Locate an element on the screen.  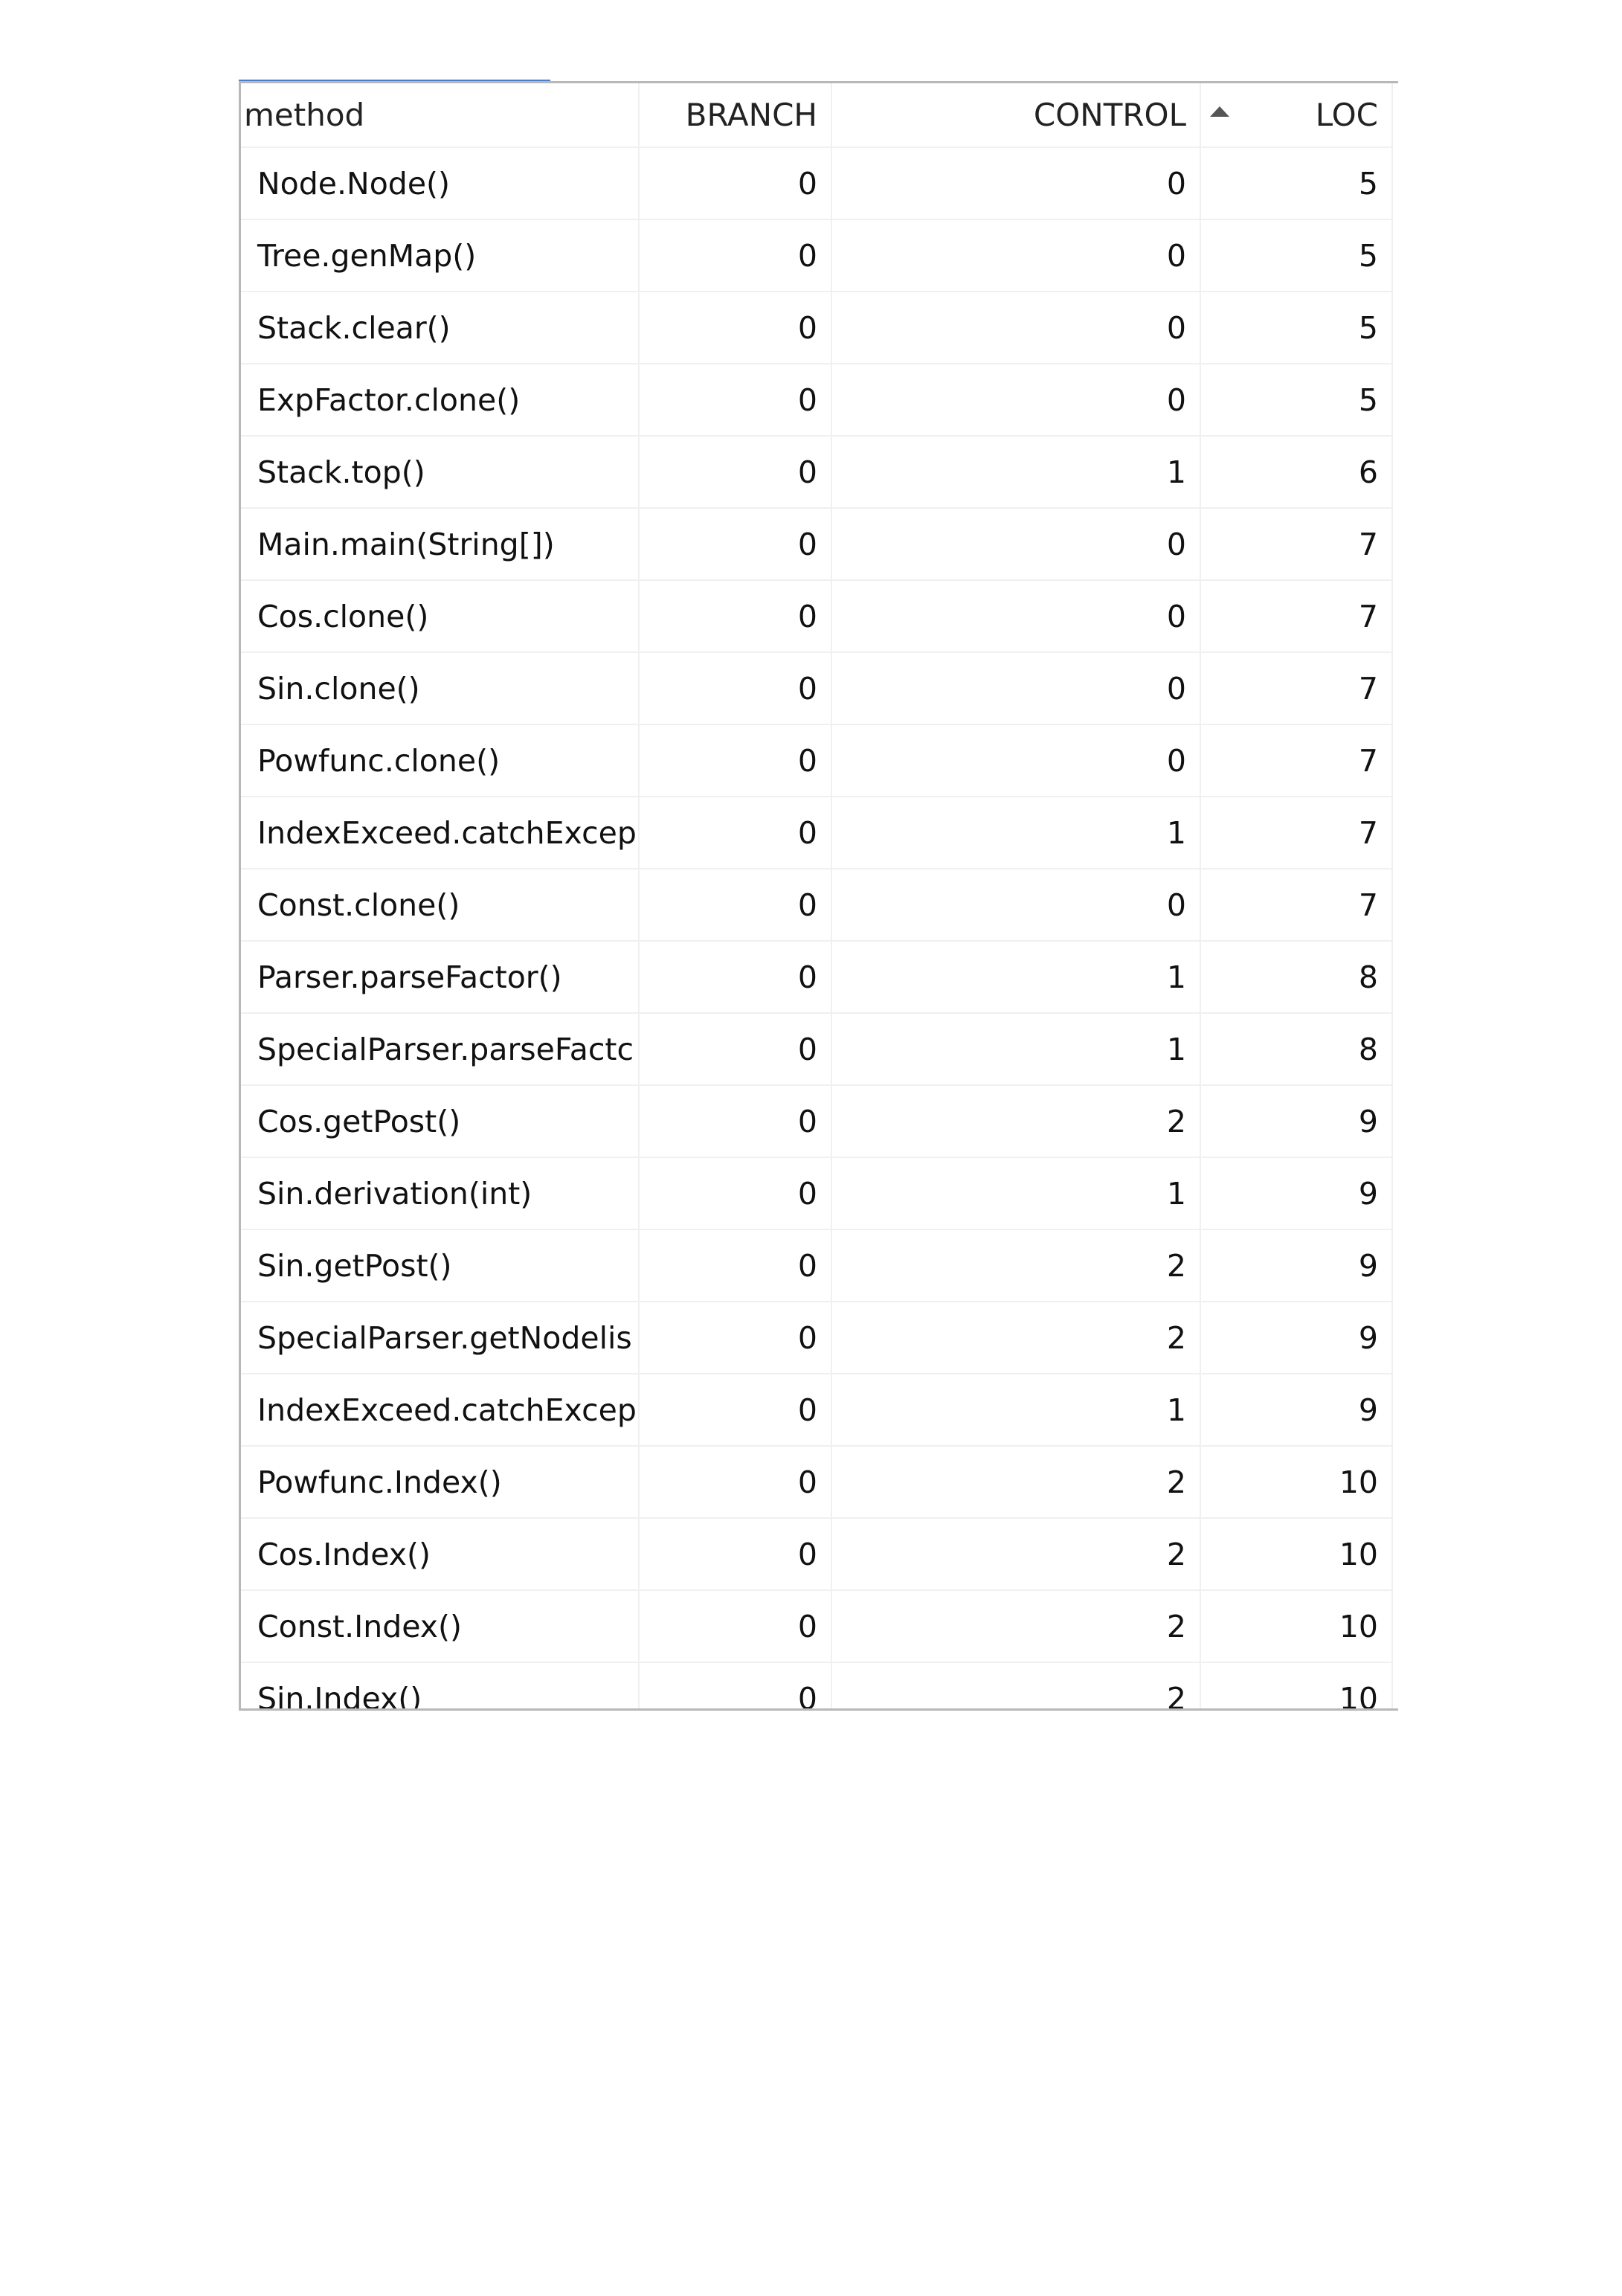
method-cell: Cos.clone() is located at coordinates (441, 617).